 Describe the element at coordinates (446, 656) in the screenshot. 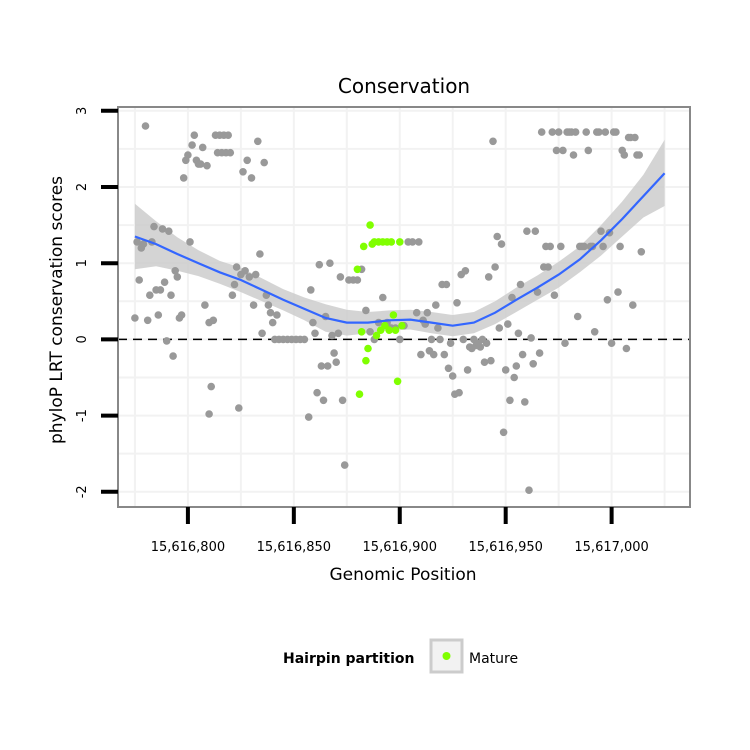

I see `legend-mature-dot` at that location.